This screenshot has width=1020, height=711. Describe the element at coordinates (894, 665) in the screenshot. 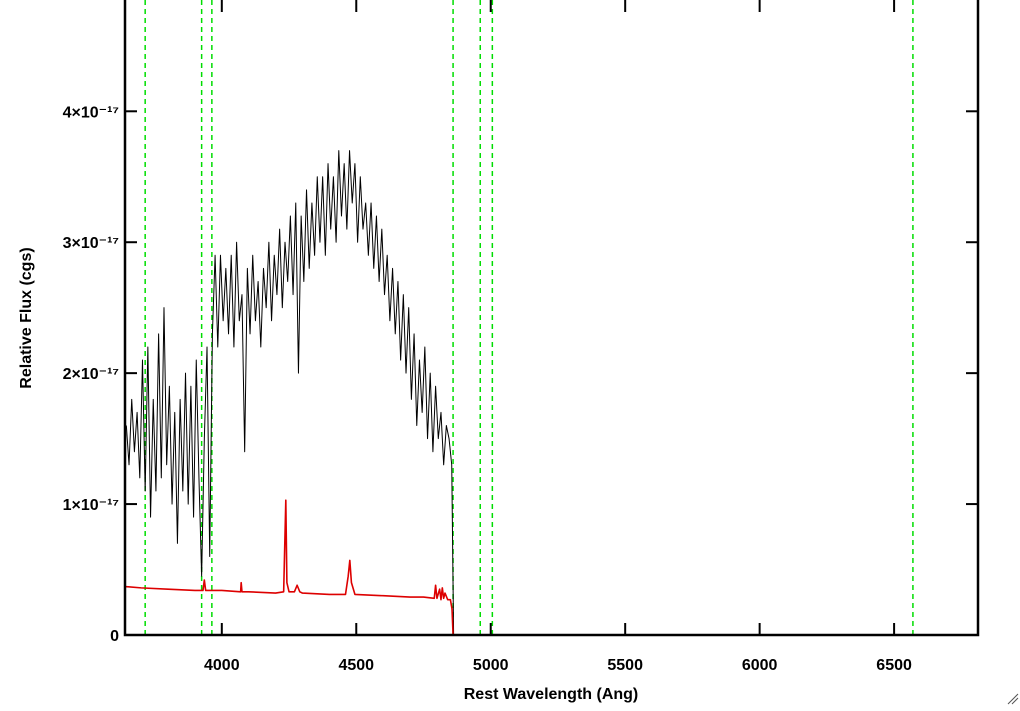

I see `x-tick-label: 6500` at that location.